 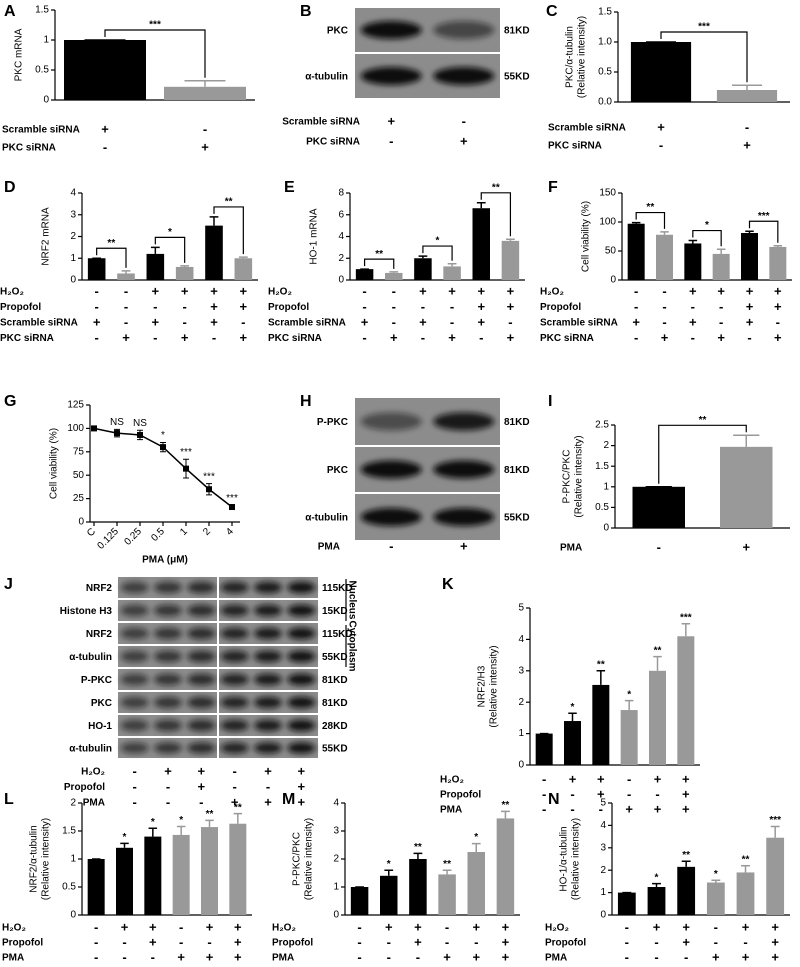 What do you see at coordinates (288, 799) in the screenshot?
I see `panel-label: M` at bounding box center [288, 799].